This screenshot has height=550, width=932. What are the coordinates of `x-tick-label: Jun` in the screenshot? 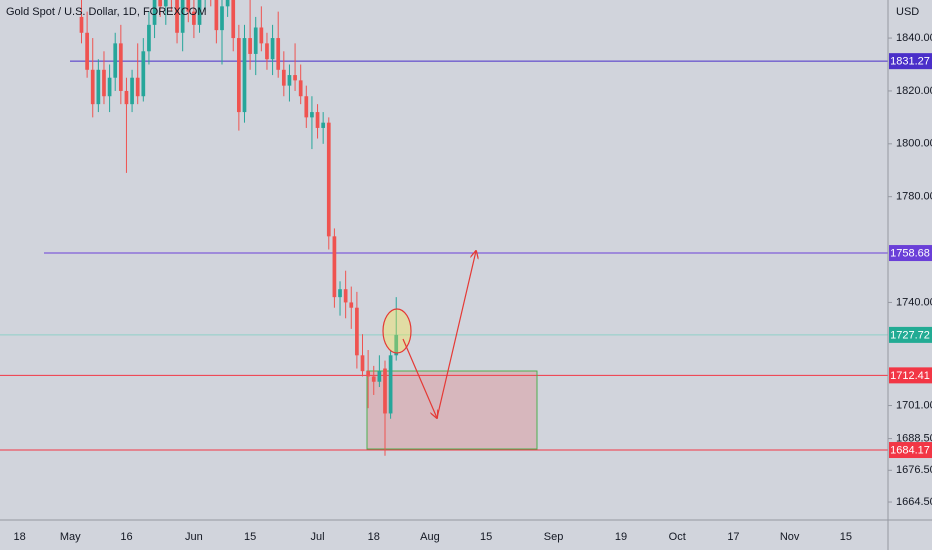 It's located at (194, 537).